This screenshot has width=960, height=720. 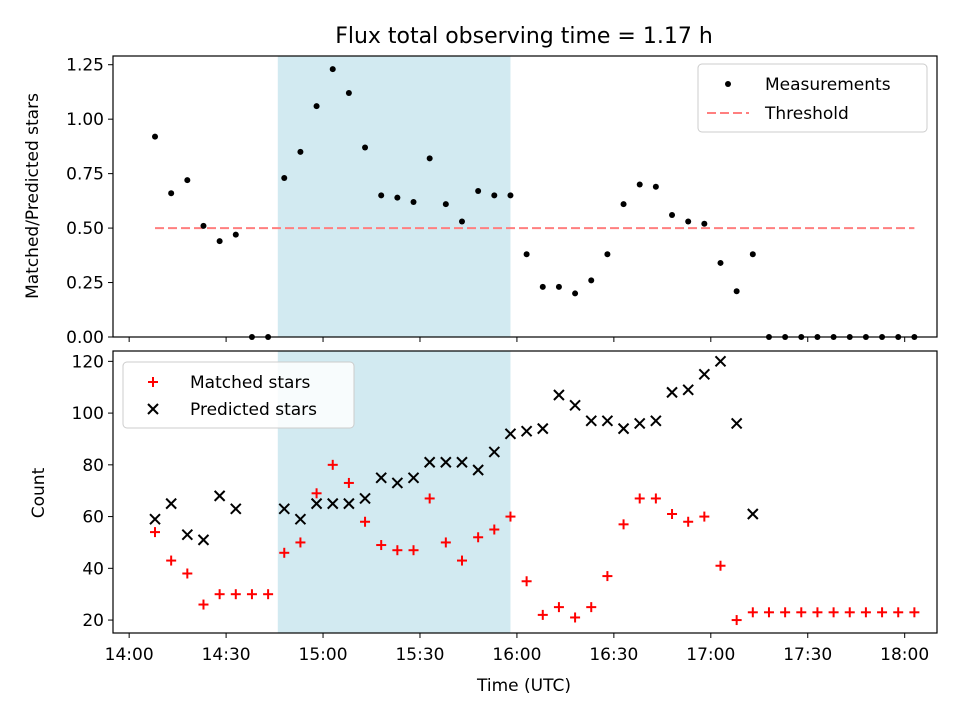 What do you see at coordinates (710, 655) in the screenshot?
I see `x-tick-label: 17:00` at bounding box center [710, 655].